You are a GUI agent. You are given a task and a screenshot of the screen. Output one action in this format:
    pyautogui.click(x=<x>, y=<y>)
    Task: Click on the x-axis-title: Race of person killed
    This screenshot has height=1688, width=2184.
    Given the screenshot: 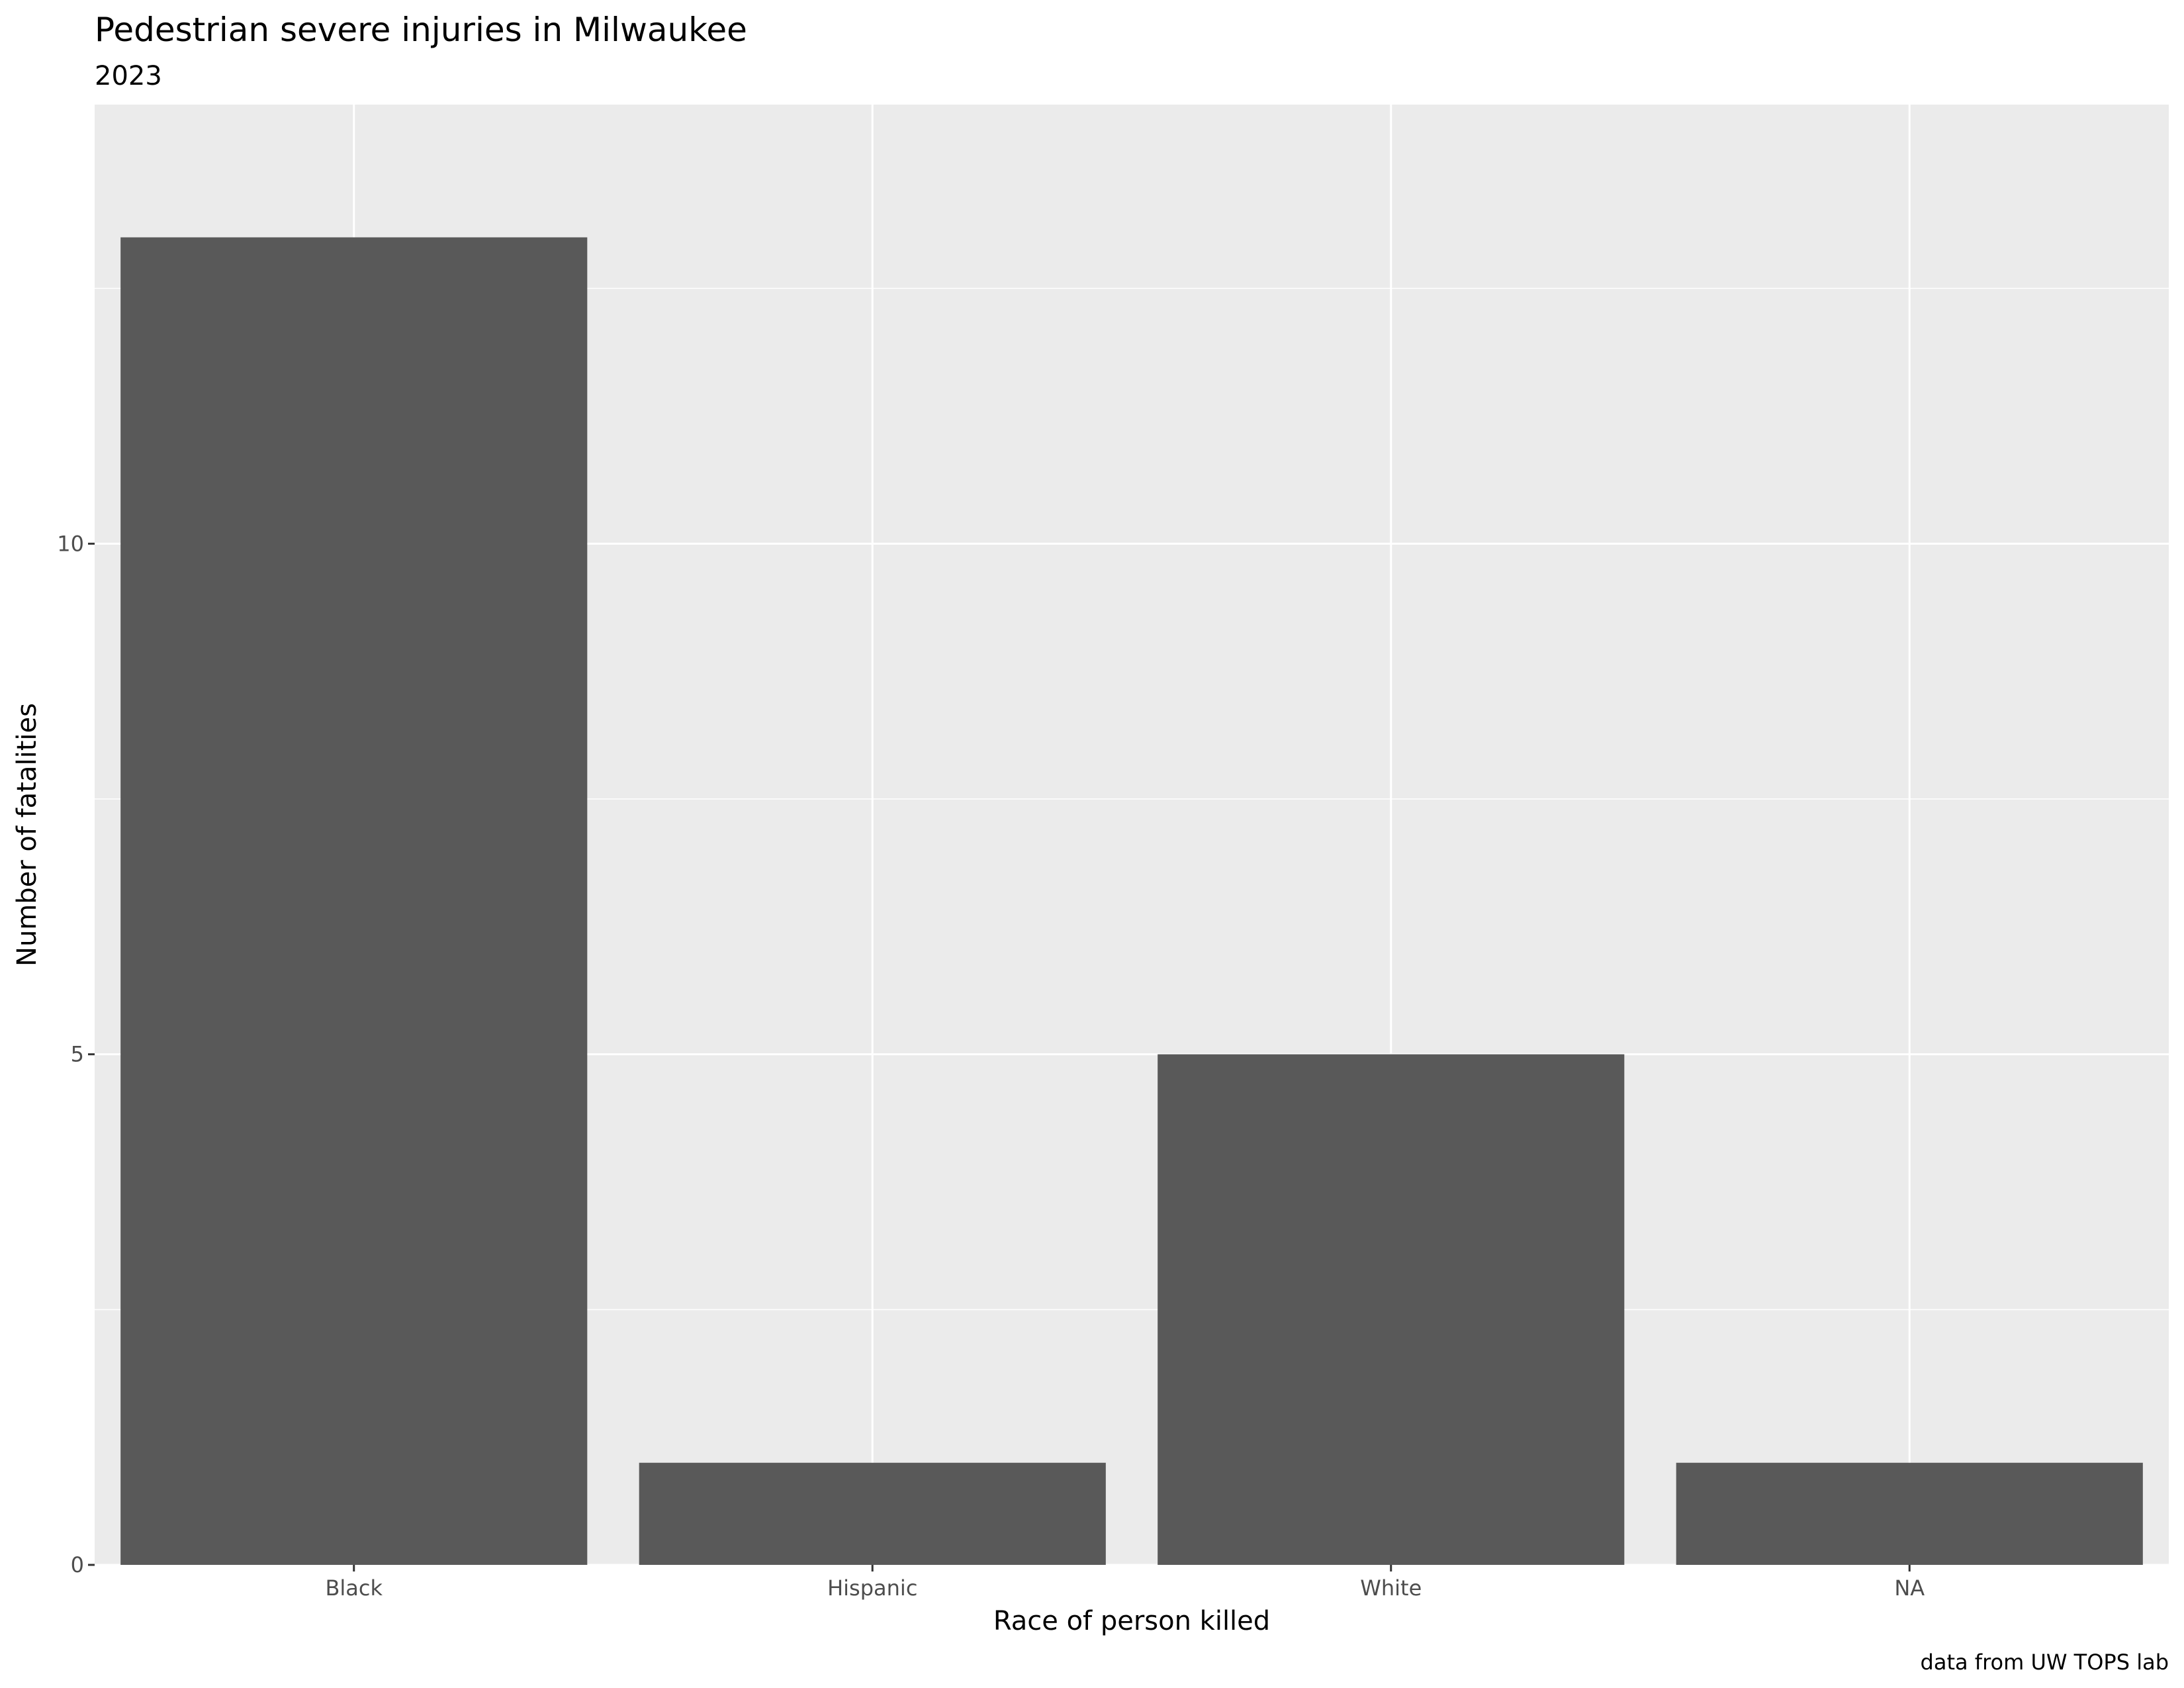 What is the action you would take?
    pyautogui.click(x=1131, y=1621)
    